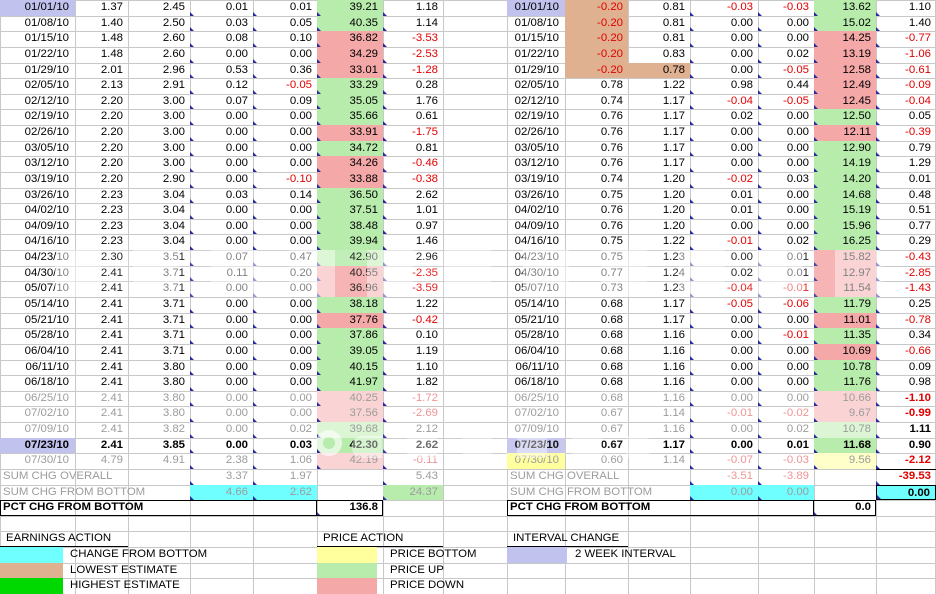 This screenshot has width=936, height=594. What do you see at coordinates (673, 53) in the screenshot?
I see `est-high-cell: 0.83` at bounding box center [673, 53].